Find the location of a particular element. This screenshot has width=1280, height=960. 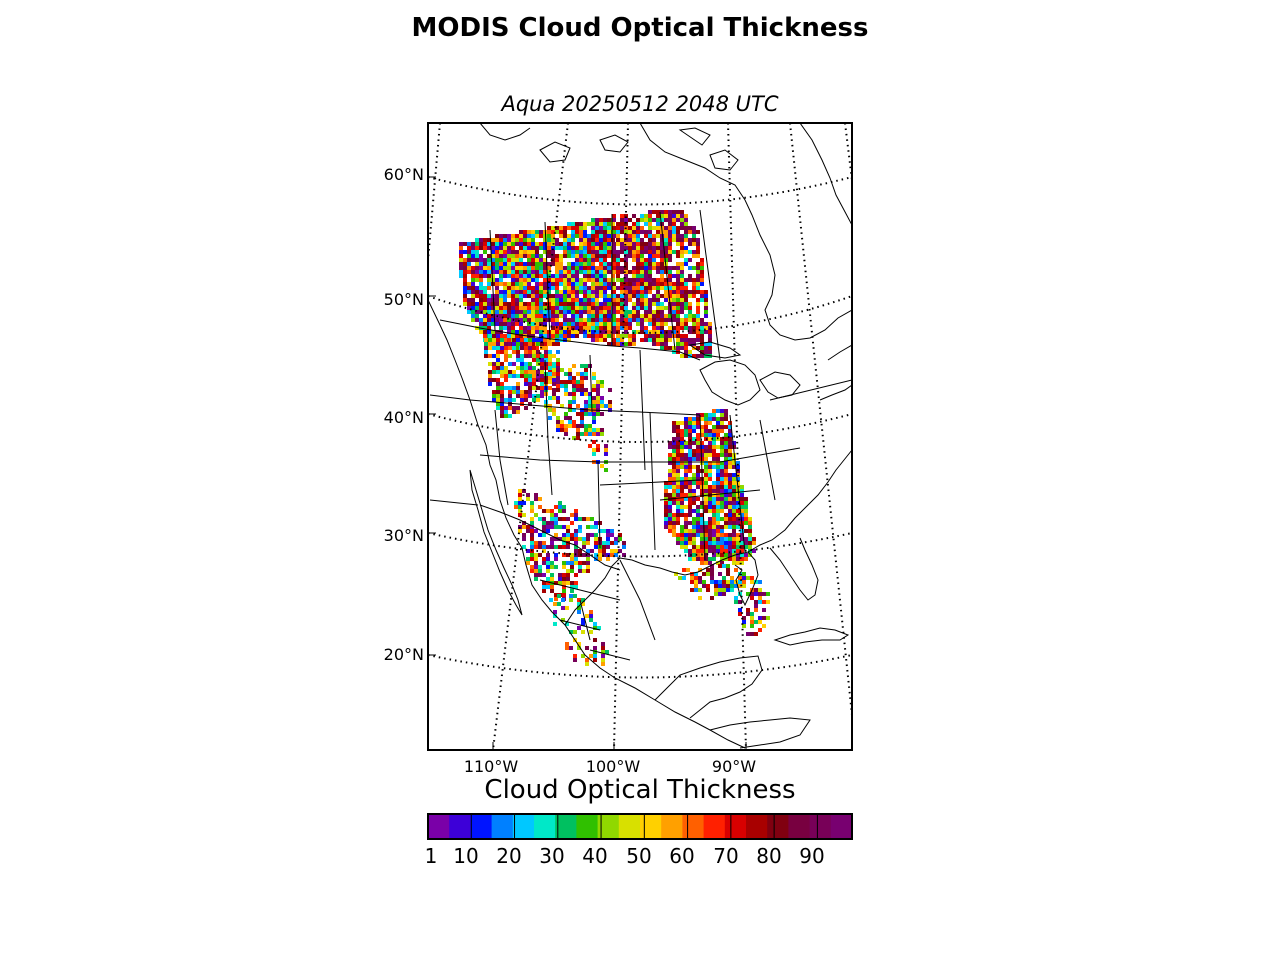

state-lines is located at coordinates (640, 455).